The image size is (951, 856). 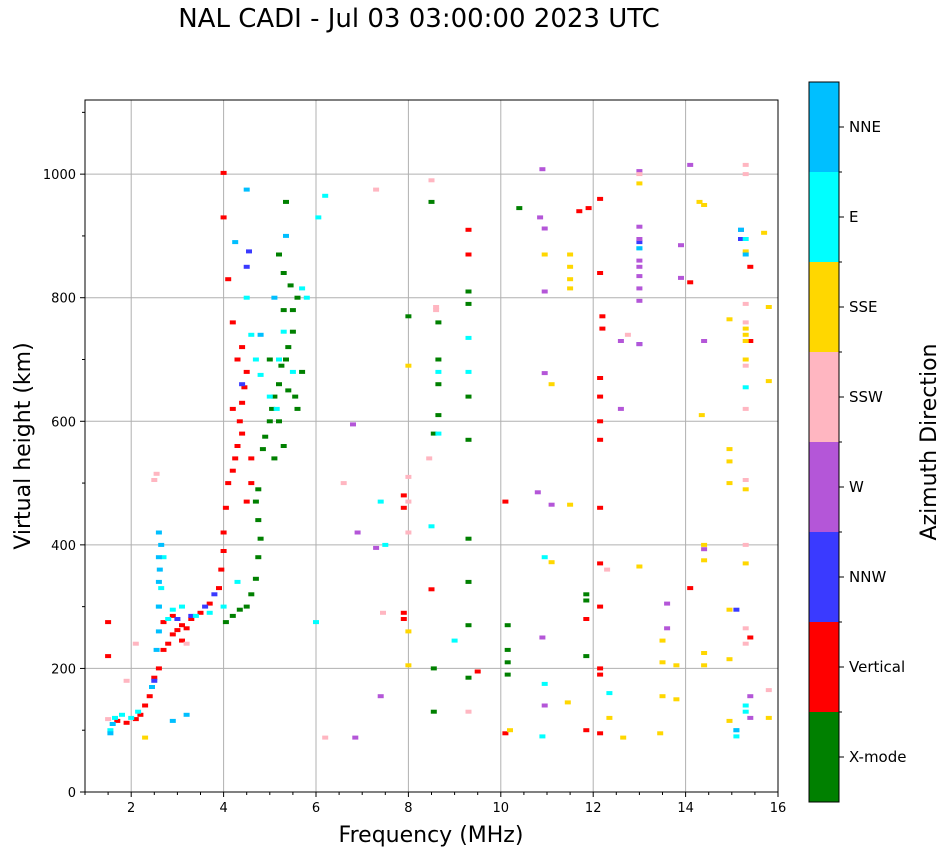 I want to click on x-tick-label: 6, so click(x=316, y=808).